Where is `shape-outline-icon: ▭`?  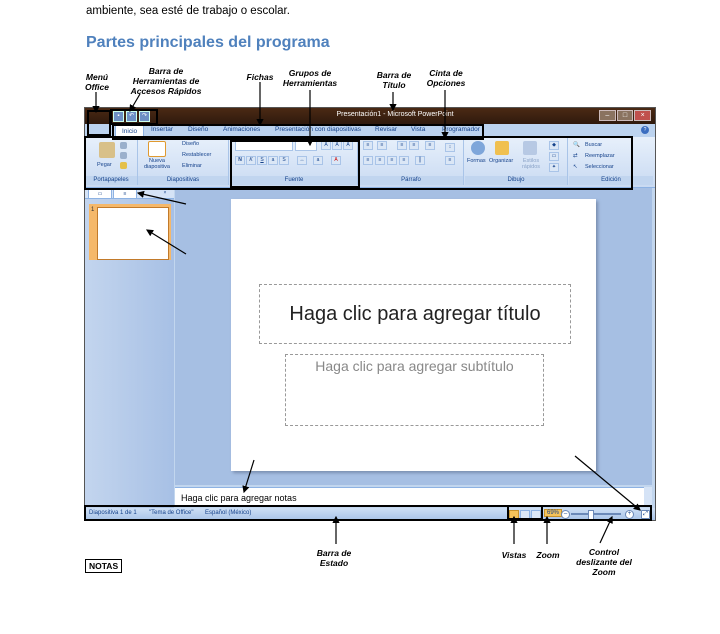
shape-outline-icon: ▭ is located at coordinates (554, 156).